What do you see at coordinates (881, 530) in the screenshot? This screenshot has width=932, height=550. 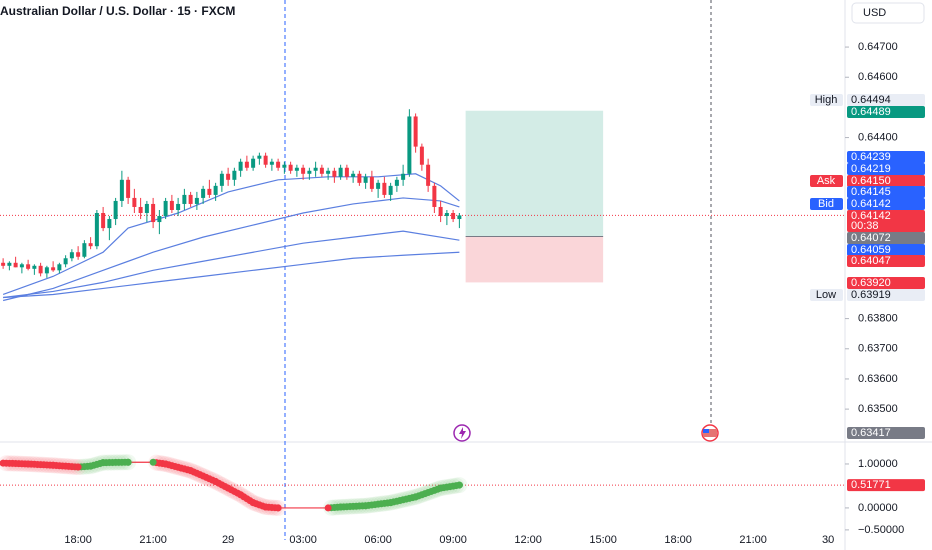 I see `y-tick-label: −0.50000` at bounding box center [881, 530].